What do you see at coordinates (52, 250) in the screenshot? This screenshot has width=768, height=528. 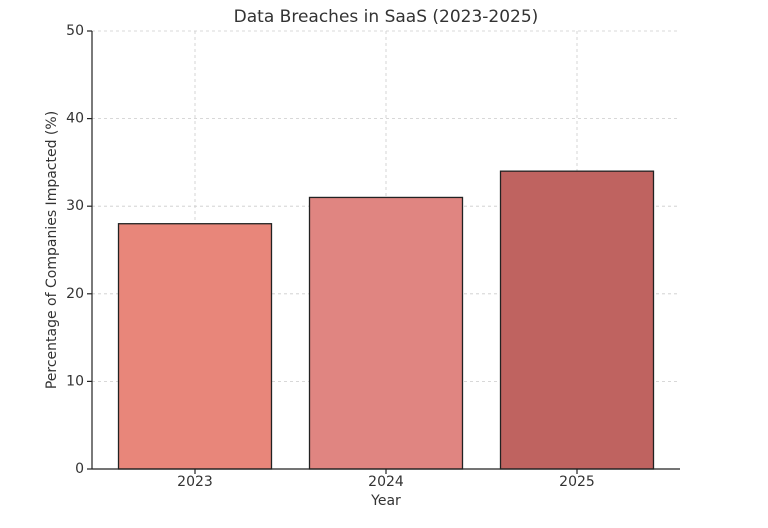 I see `y-axis-label: Percentage of Companies Impacted (%)` at bounding box center [52, 250].